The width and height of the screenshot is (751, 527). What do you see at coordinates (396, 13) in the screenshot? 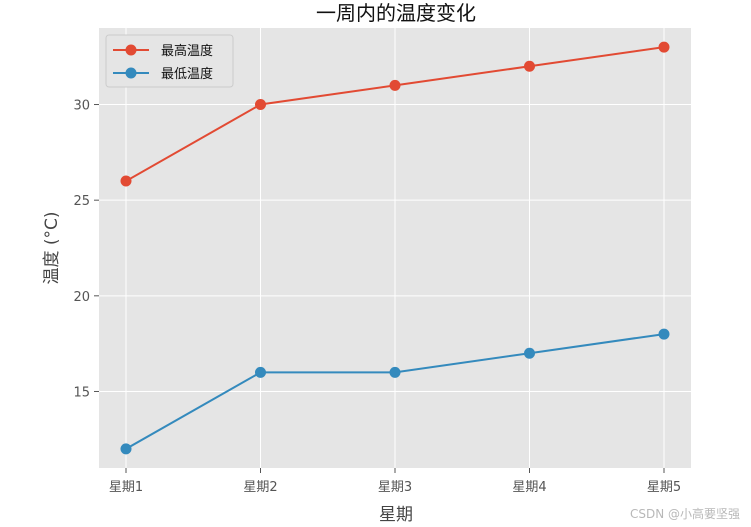
I see `chart-title: 一周内的温度变化` at bounding box center [396, 13].